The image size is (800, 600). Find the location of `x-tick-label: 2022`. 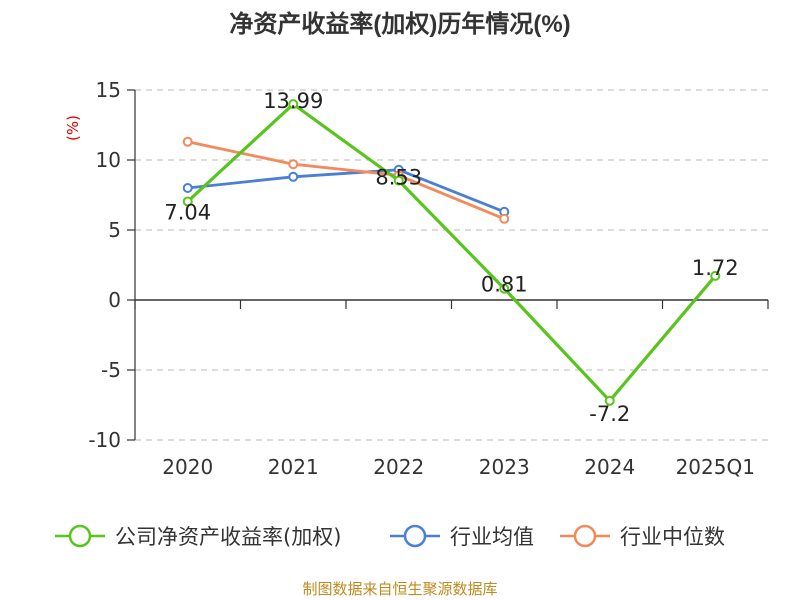

x-tick-label: 2022 is located at coordinates (398, 467).